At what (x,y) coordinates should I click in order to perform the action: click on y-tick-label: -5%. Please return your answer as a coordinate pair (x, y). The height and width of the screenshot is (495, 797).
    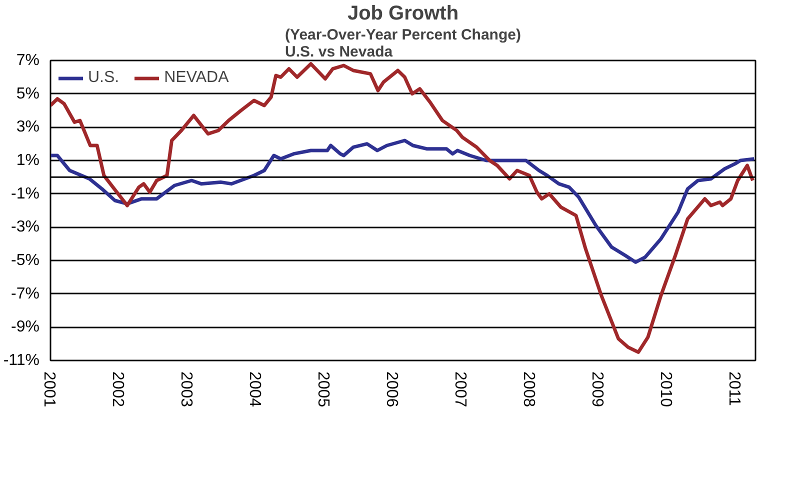
    Looking at the image, I should click on (25, 260).